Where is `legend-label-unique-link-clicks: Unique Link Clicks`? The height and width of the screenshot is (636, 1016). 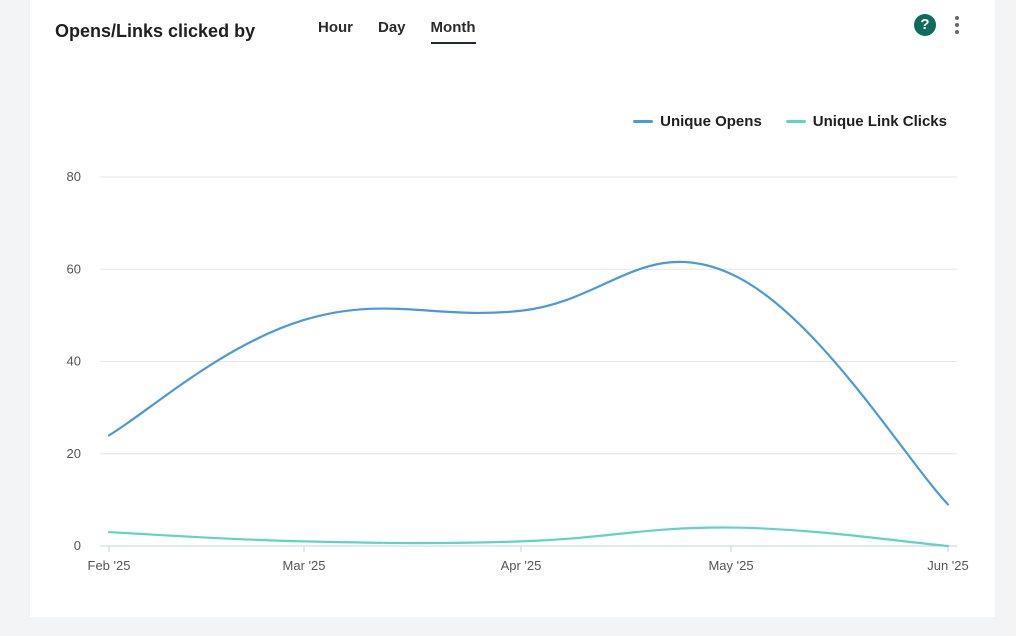 legend-label-unique-link-clicks: Unique Link Clicks is located at coordinates (879, 121).